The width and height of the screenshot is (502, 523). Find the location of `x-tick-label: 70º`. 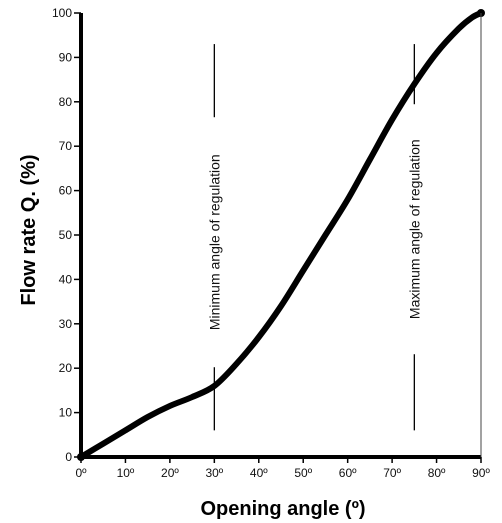

x-tick-label: 70º is located at coordinates (392, 473).